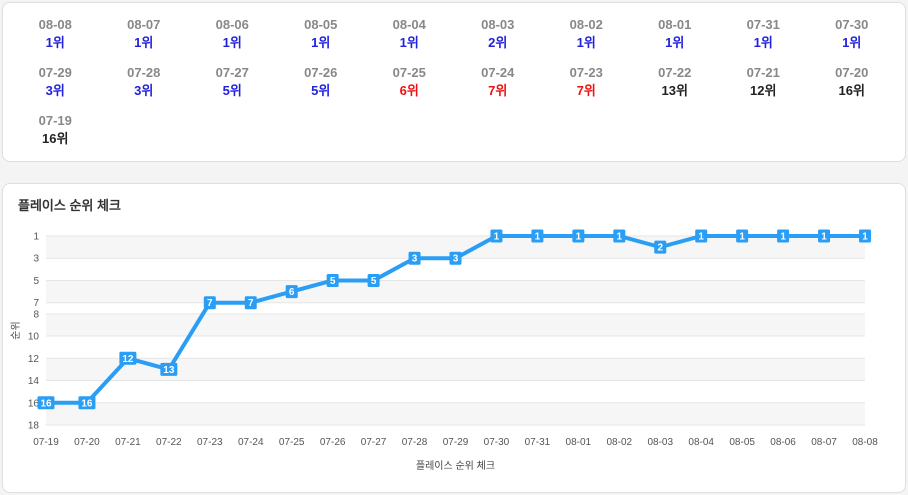 The image size is (908, 495). What do you see at coordinates (128, 442) in the screenshot?
I see `x-tick-label: 07-21` at bounding box center [128, 442].